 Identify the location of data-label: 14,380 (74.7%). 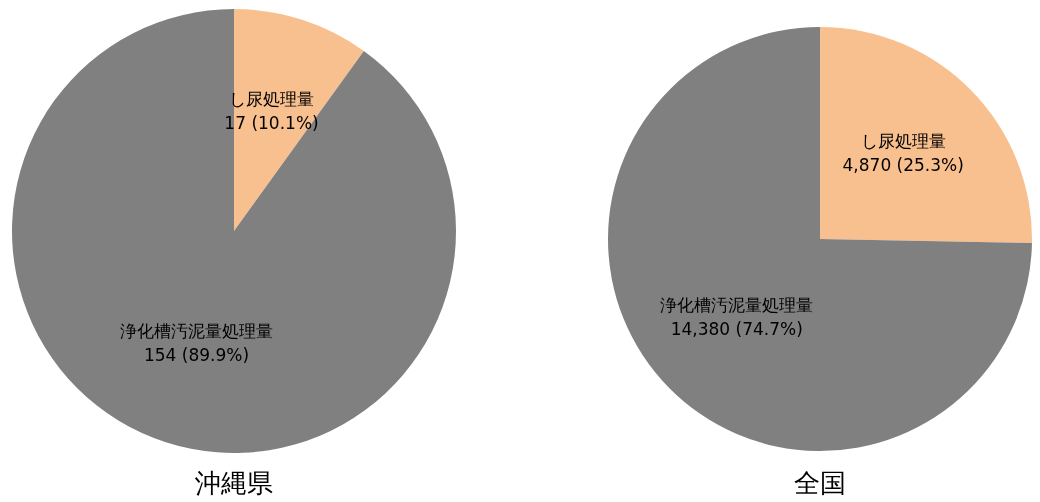
(736, 328).